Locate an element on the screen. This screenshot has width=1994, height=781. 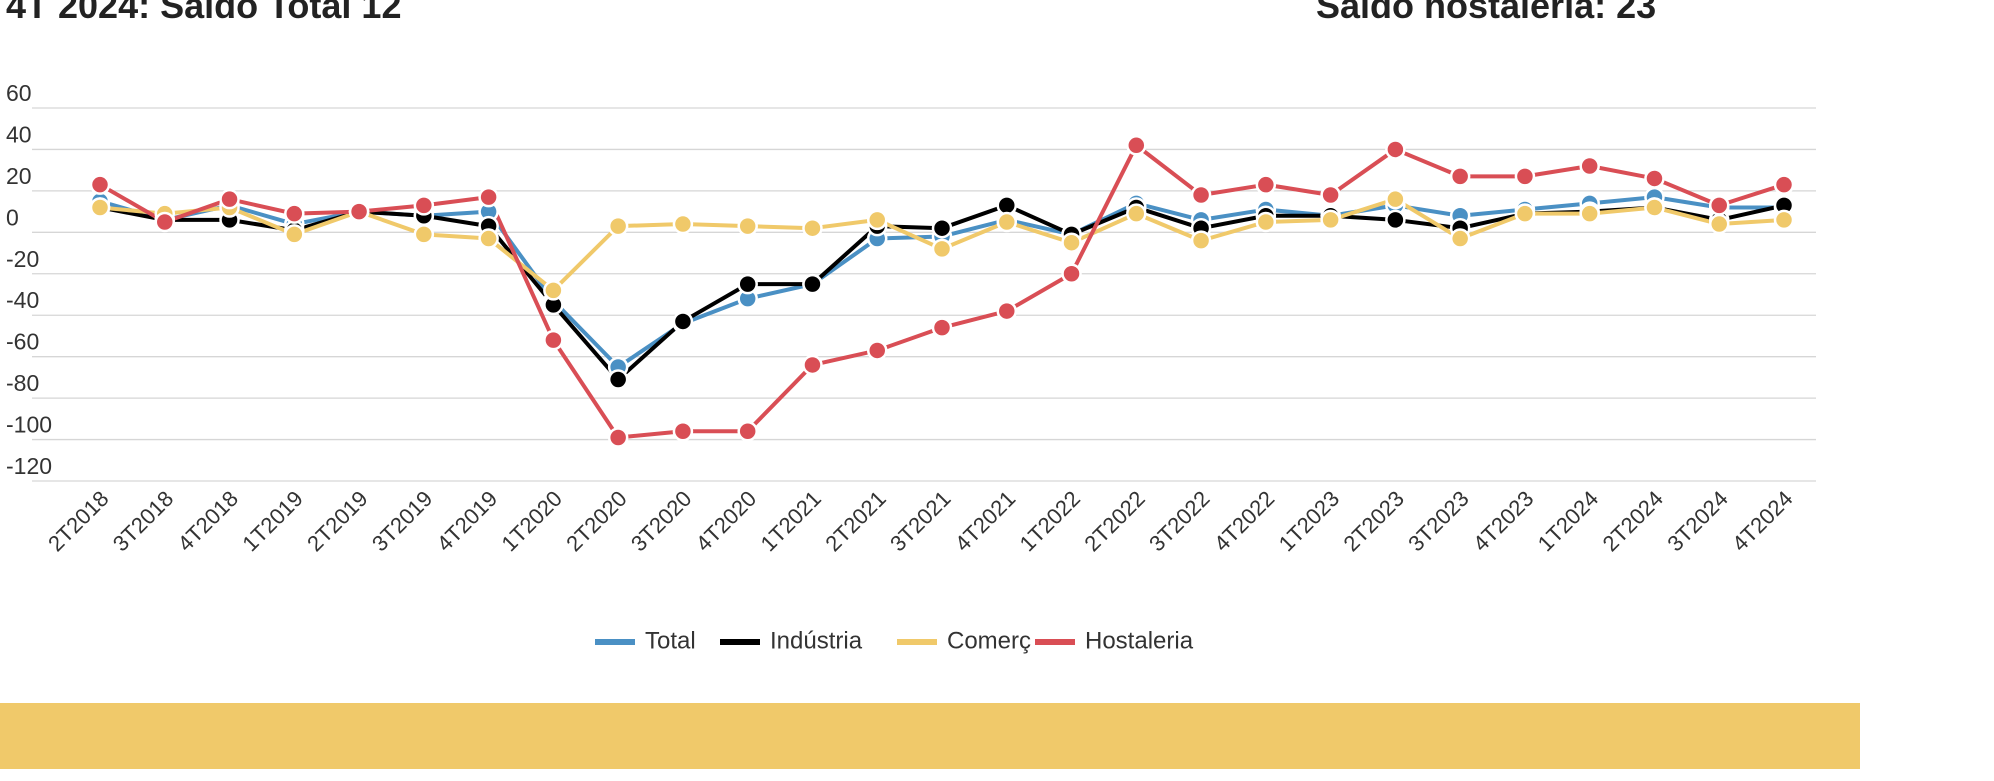
x-tick-label: 3T2019 is located at coordinates (402, 521).